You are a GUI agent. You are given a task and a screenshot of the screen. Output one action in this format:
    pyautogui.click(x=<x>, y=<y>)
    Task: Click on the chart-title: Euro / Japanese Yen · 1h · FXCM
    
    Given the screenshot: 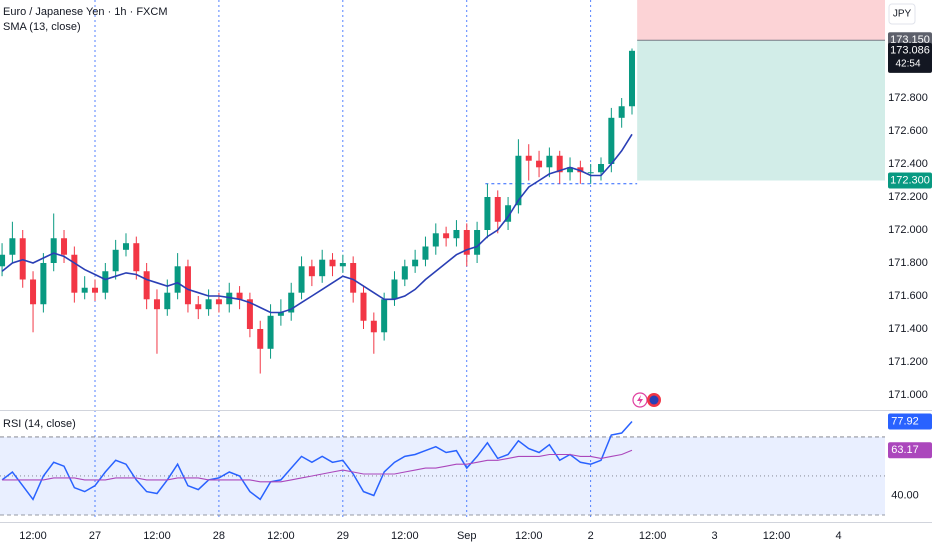 What is the action you would take?
    pyautogui.click(x=85, y=12)
    